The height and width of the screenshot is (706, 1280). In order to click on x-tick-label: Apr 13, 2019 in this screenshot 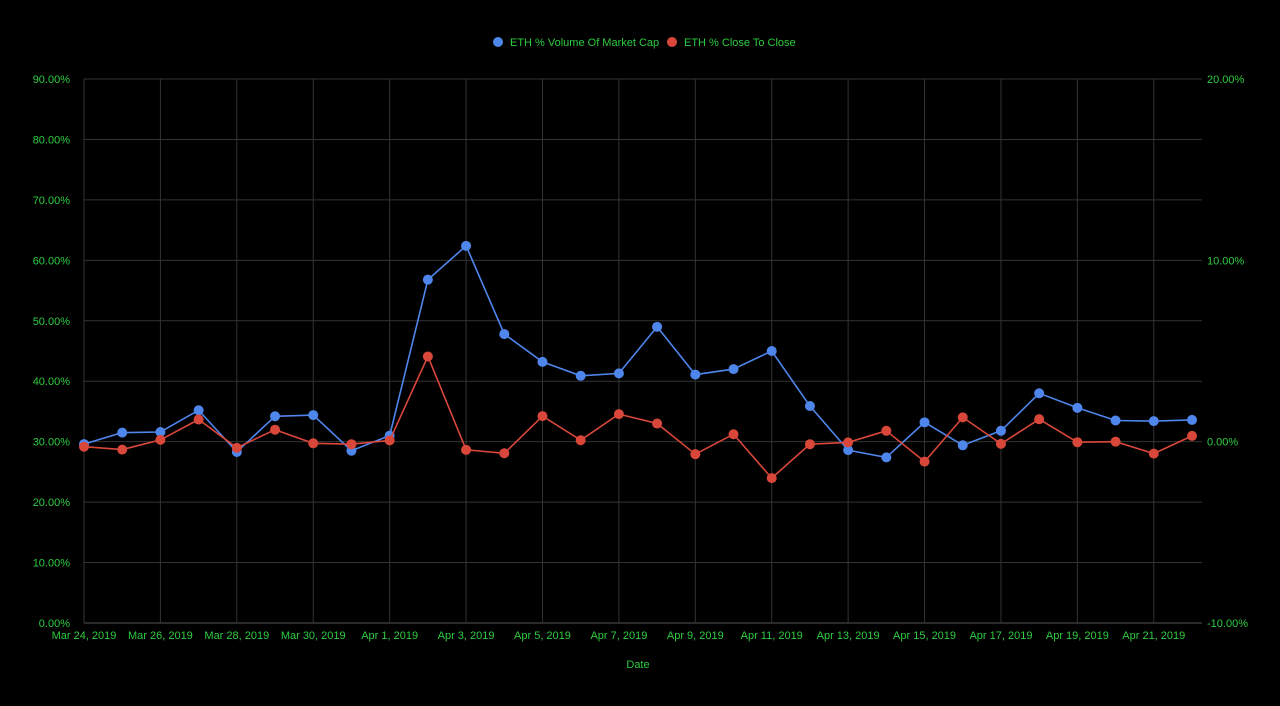, I will do `click(848, 636)`.